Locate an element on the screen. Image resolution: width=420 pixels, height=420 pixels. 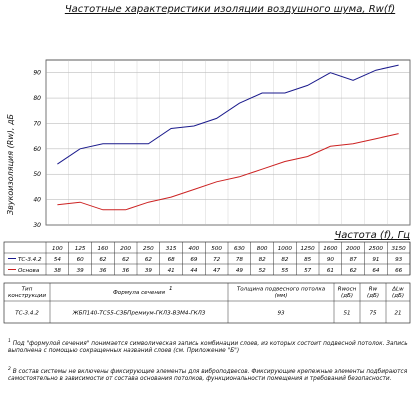
data-label-0: 93 is located at coordinates (399, 260).